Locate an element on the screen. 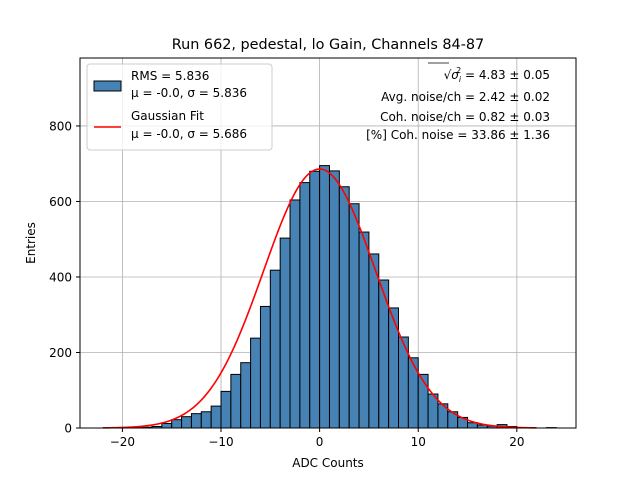 Image resolution: width=640 pixels, height=484 pixels. sigma-i-value: = 4.83 ± 0.05 is located at coordinates (505, 75).